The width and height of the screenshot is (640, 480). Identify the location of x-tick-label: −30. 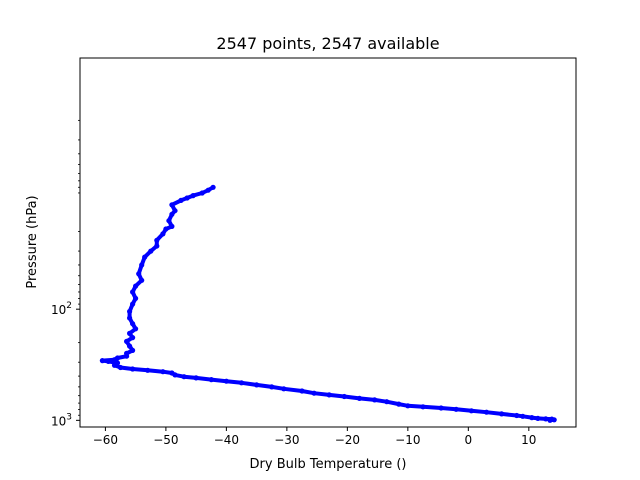
(286, 440).